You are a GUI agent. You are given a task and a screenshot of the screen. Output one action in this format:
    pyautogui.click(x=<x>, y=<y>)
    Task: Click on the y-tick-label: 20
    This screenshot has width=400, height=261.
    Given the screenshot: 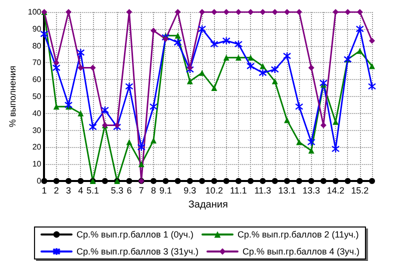 What is the action you would take?
    pyautogui.click(x=37, y=147)
    